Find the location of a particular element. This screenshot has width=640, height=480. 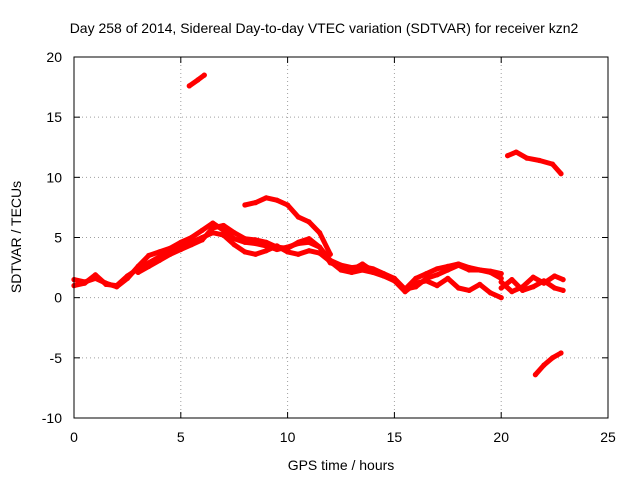

y-tick-label: -5 is located at coordinates (56, 358).